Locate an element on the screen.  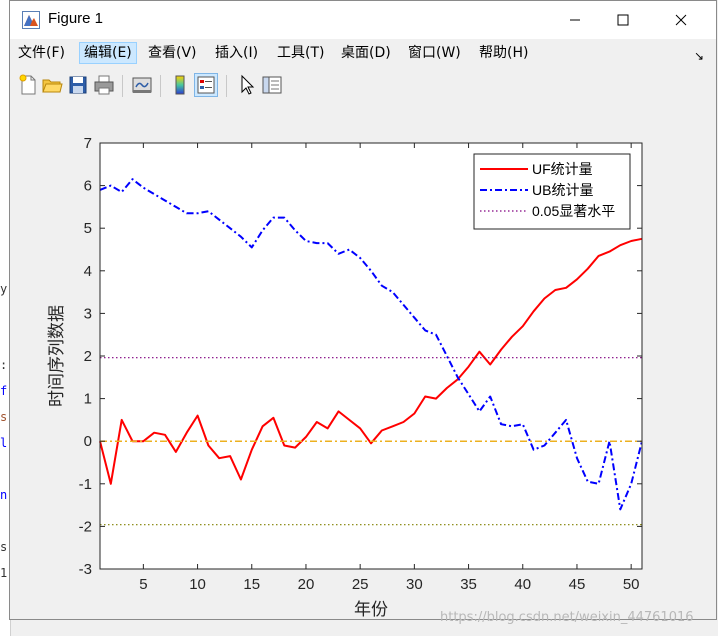
pointer-icon is located at coordinates (248, 84).